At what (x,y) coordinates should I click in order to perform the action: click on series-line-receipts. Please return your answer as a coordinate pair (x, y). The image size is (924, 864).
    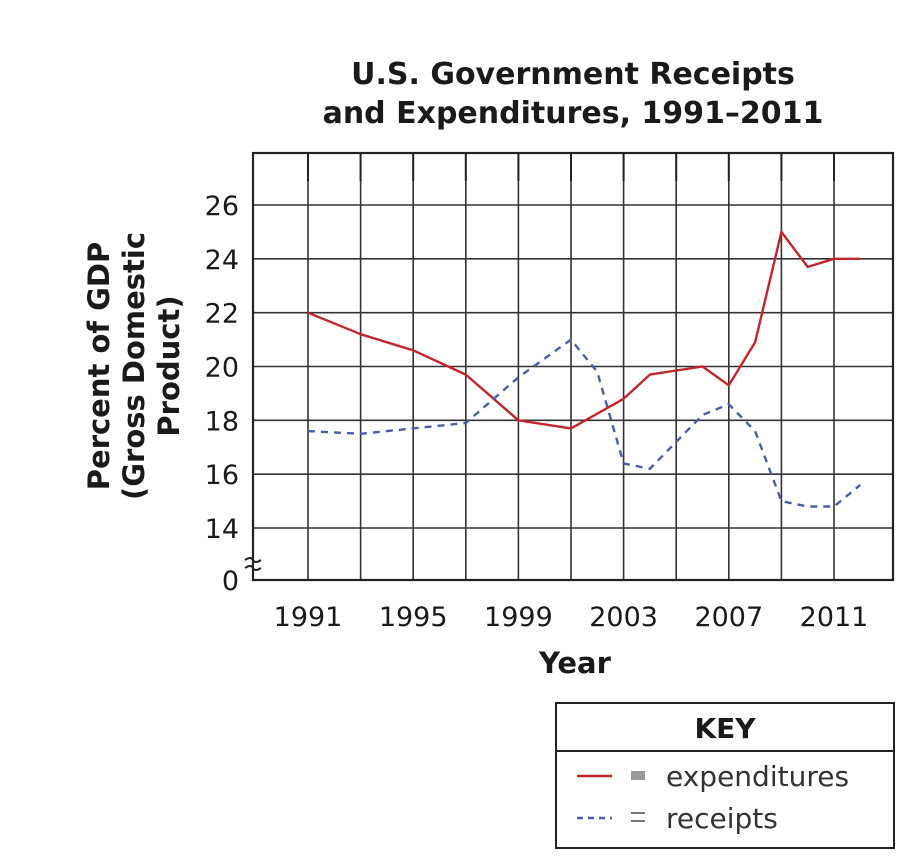
    Looking at the image, I should click on (584, 423).